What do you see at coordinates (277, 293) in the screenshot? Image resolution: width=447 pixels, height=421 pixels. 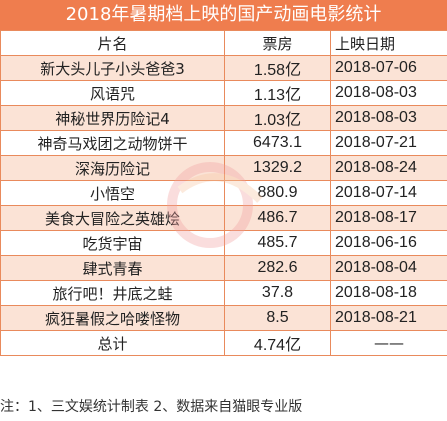 I see `box-office-cell: 37.8` at bounding box center [277, 293].